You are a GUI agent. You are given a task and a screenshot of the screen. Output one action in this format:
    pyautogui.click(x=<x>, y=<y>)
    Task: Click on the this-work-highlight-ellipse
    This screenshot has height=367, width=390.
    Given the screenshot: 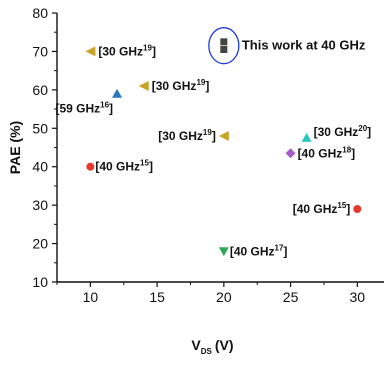 What is the action you would take?
    pyautogui.click(x=224, y=46)
    